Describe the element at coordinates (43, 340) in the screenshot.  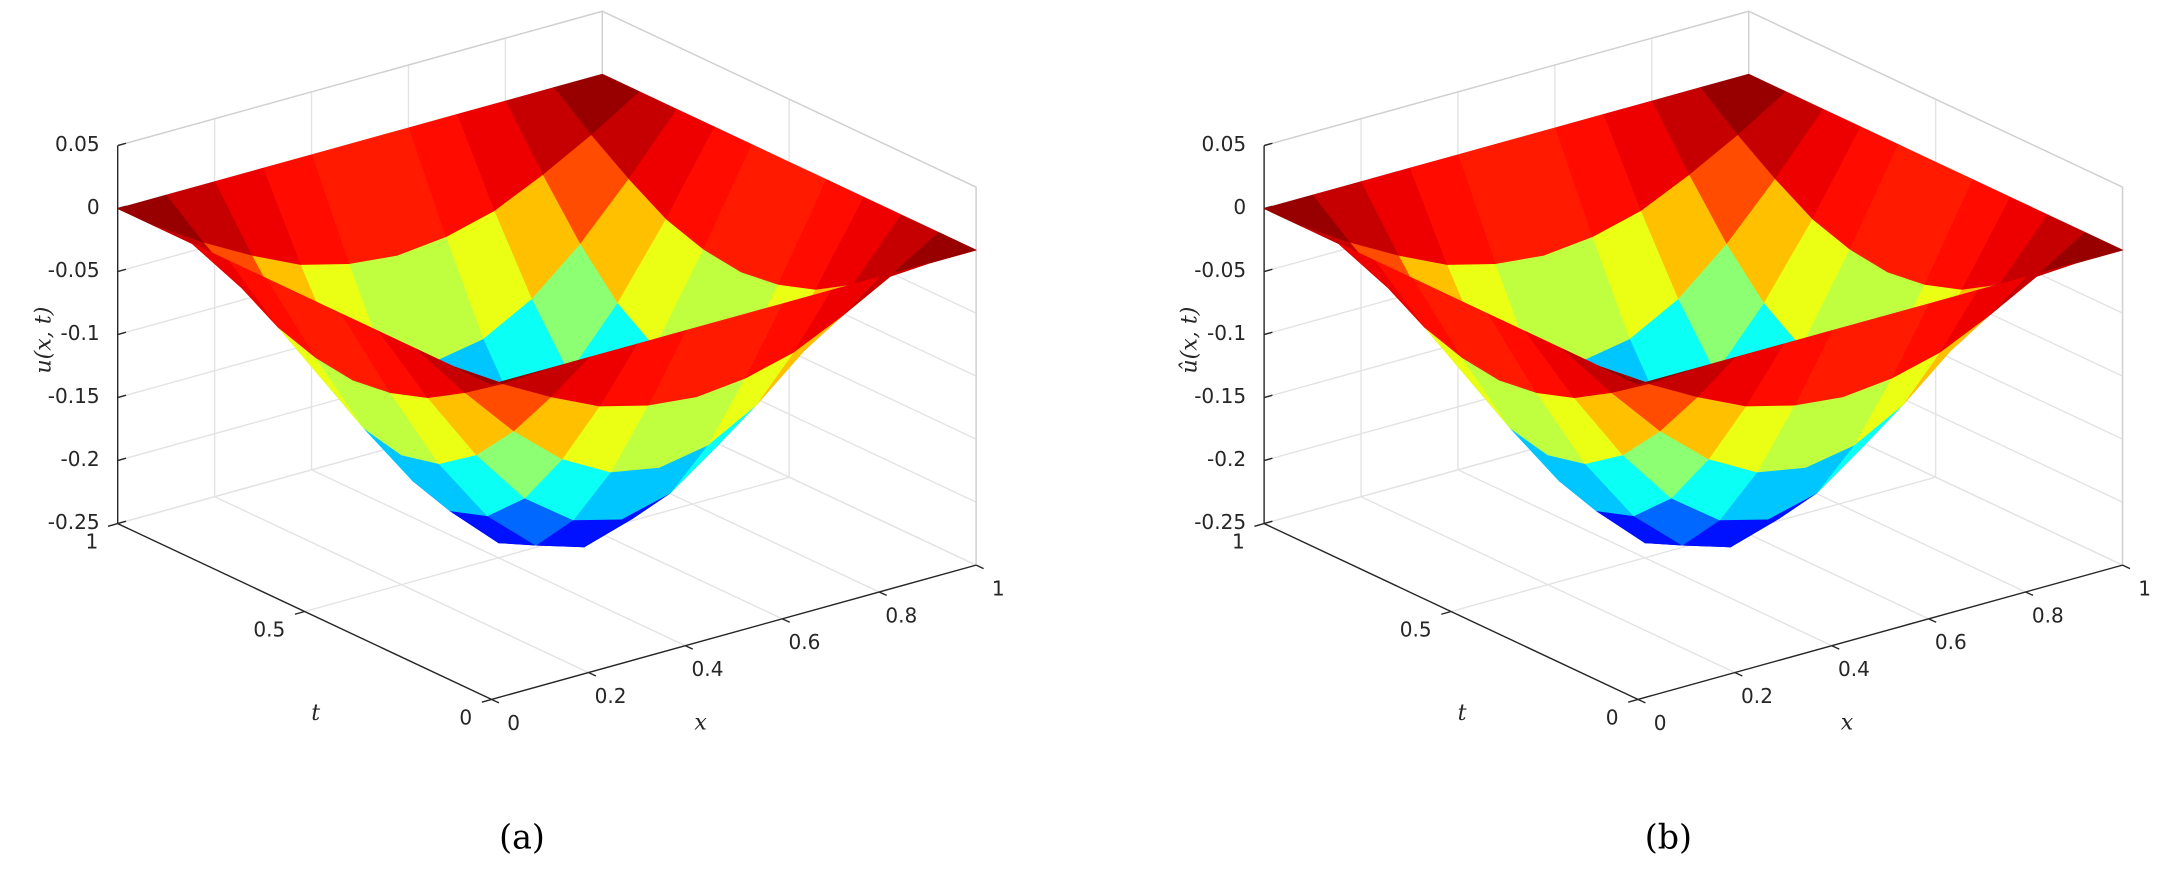
I see `z-axis-label: u(x, t)` at that location.